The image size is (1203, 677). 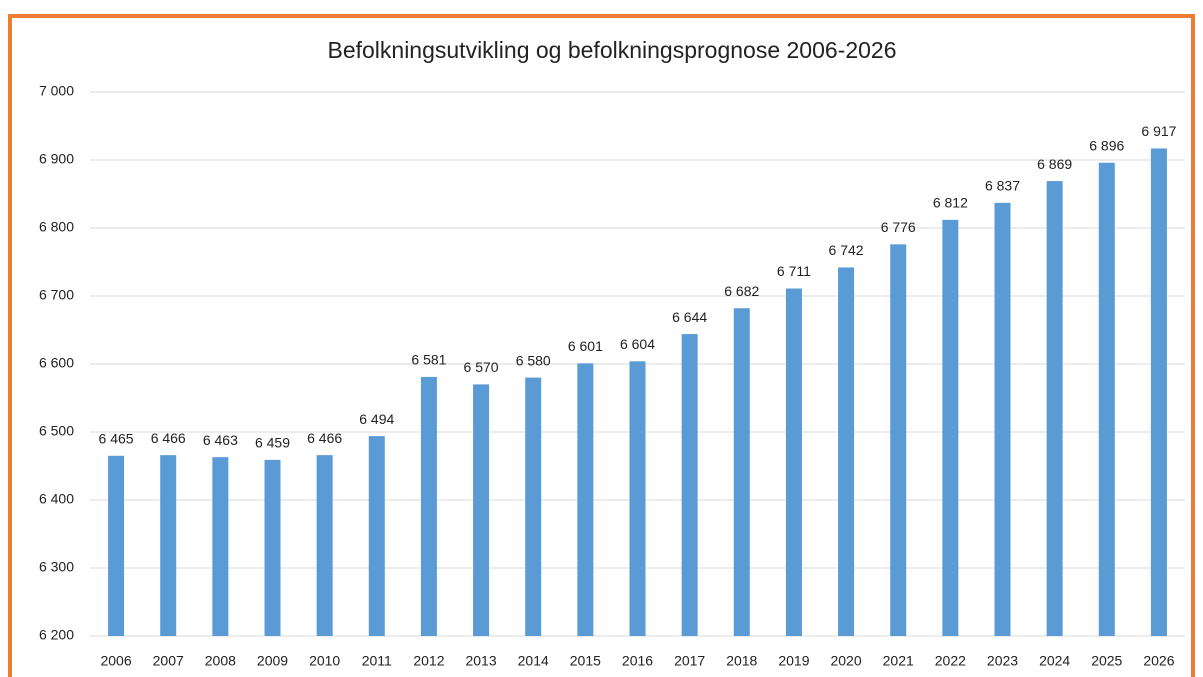 What do you see at coordinates (56, 91) in the screenshot?
I see `y-tick-label: 7 000` at bounding box center [56, 91].